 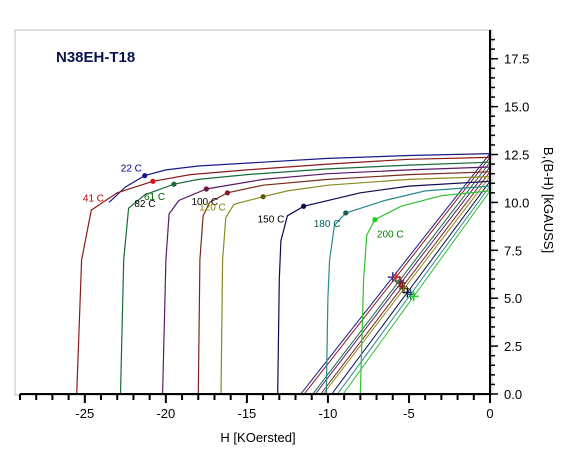 What do you see at coordinates (246, 413) in the screenshot?
I see `x-tick-label: -15` at bounding box center [246, 413].